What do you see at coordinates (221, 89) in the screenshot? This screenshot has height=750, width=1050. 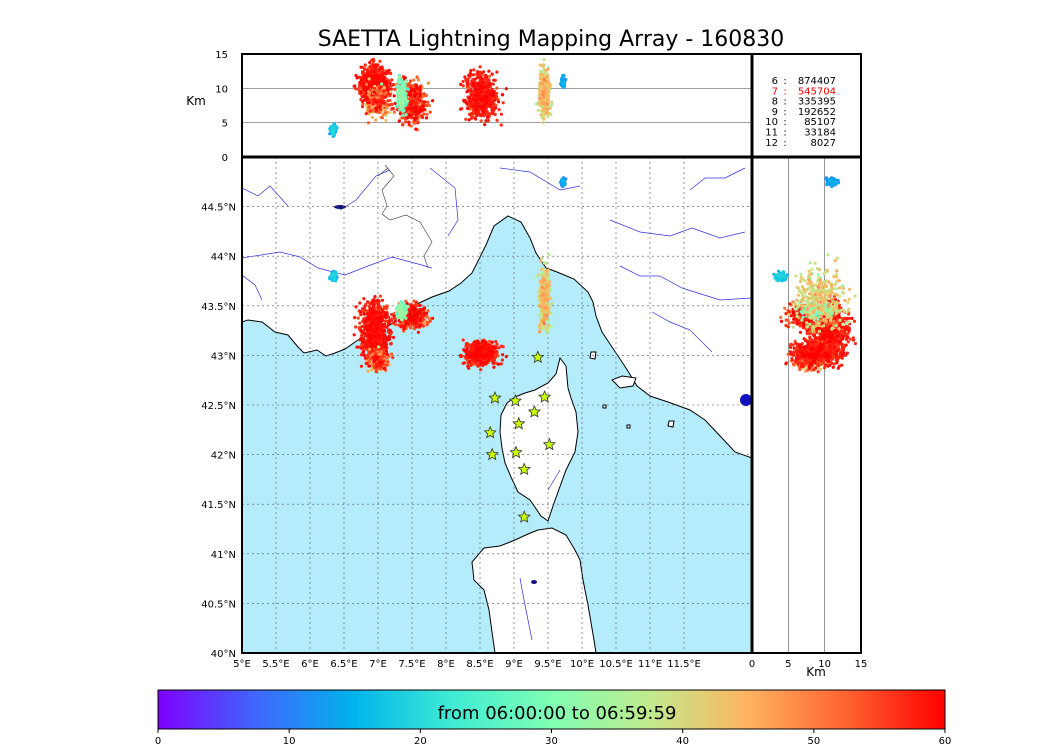 I see `altitude-top-tick-label: 10` at bounding box center [221, 89].